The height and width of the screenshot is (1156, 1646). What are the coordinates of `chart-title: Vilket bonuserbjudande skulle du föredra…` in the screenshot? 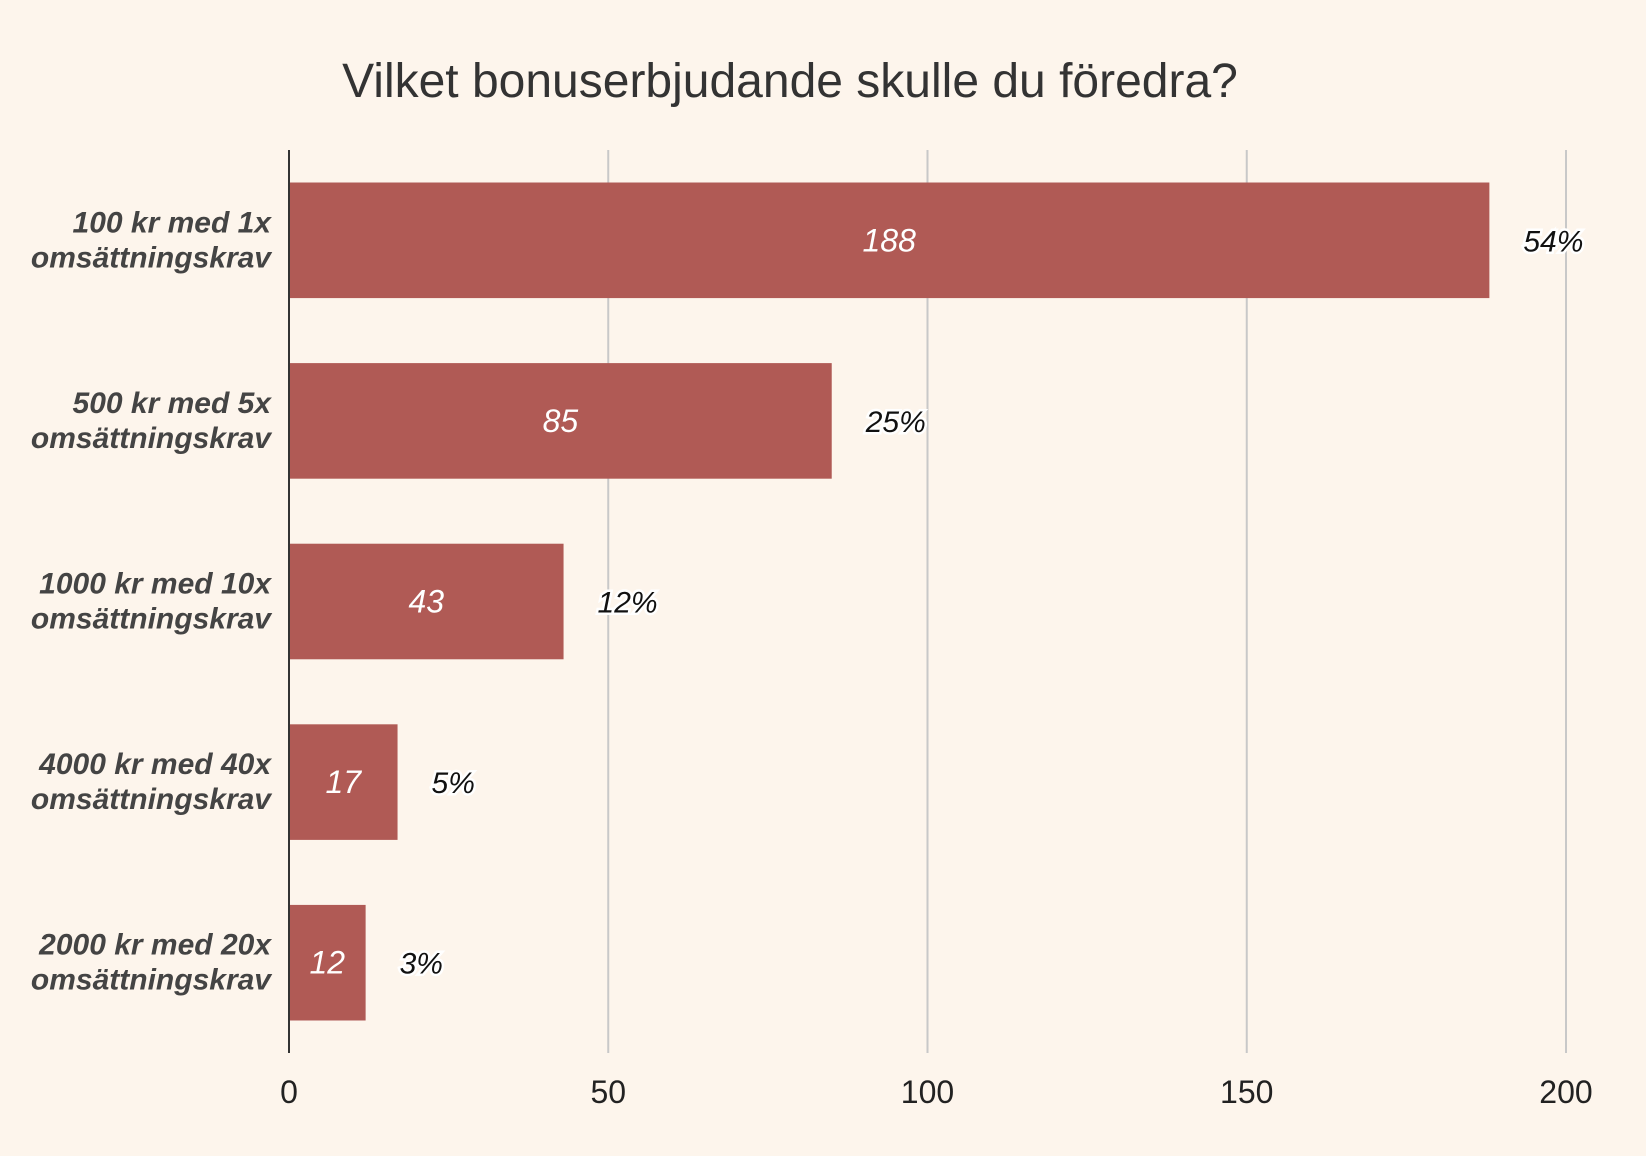 It's located at (790, 81).